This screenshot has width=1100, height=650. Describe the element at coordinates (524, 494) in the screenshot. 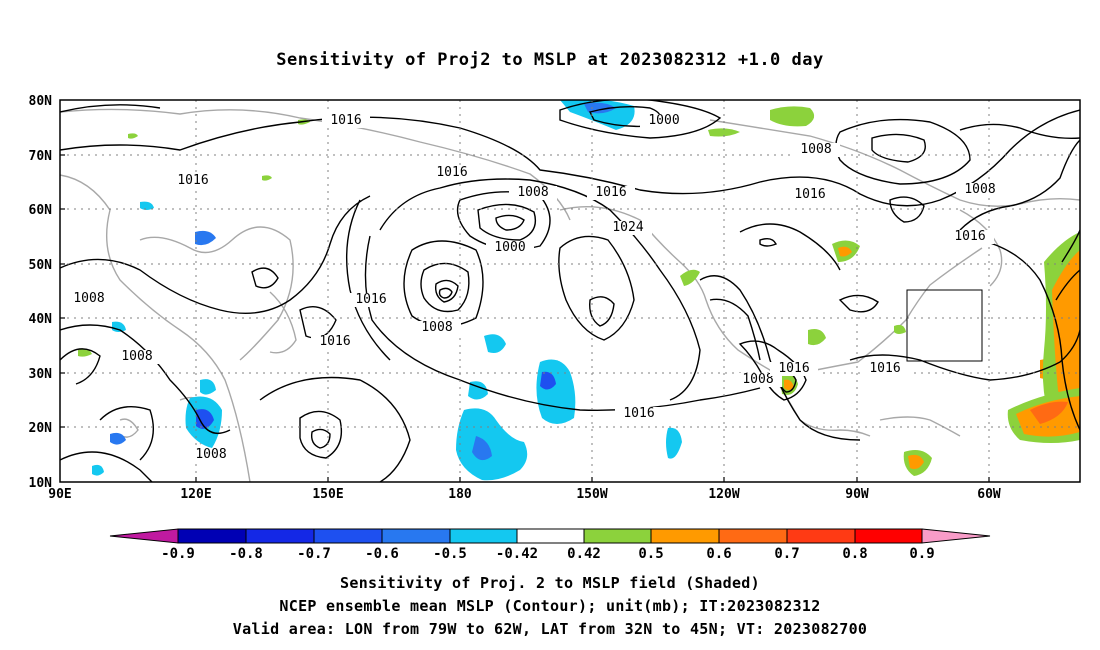

I see `x-tick-labels: 90E 120E 150E 180 150W 120W 90W 60W` at that location.